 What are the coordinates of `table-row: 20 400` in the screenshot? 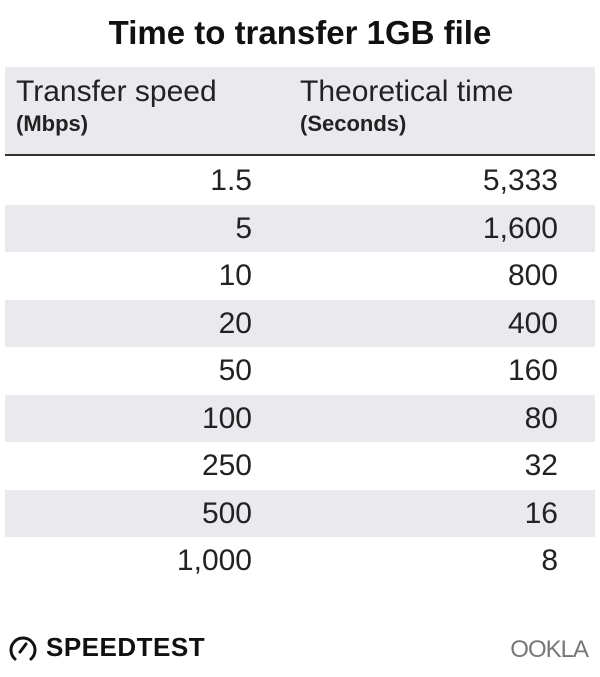 It's located at (300, 323).